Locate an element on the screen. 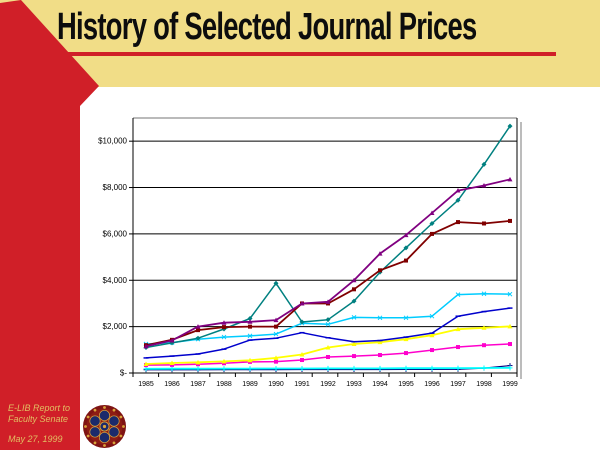 Image resolution: width=600 pixels, height=450 pixels. x-tick-label: 1987 is located at coordinates (198, 384).